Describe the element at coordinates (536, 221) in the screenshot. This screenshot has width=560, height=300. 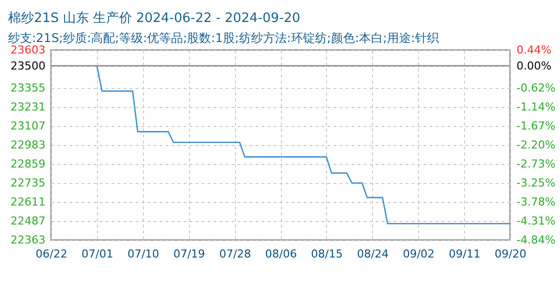
I see `y2-tick-label: -4.31%` at that location.